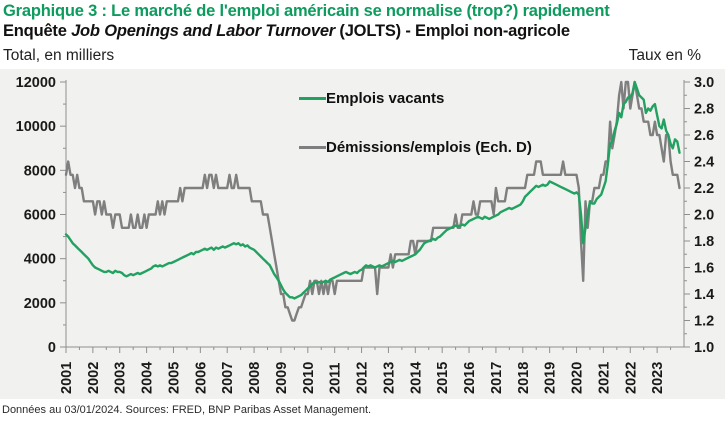 The width and height of the screenshot is (725, 424). Describe the element at coordinates (704, 348) in the screenshot. I see `svg-text: 1.0` at that location.